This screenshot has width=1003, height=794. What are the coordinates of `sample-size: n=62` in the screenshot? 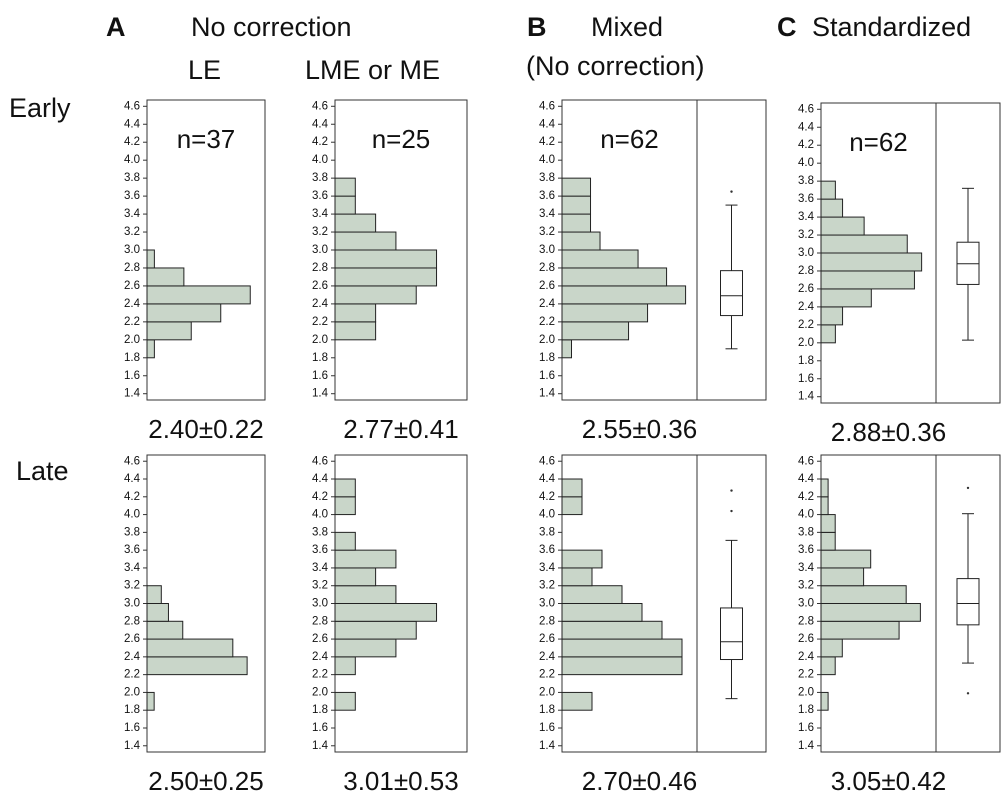 It's located at (878, 142).